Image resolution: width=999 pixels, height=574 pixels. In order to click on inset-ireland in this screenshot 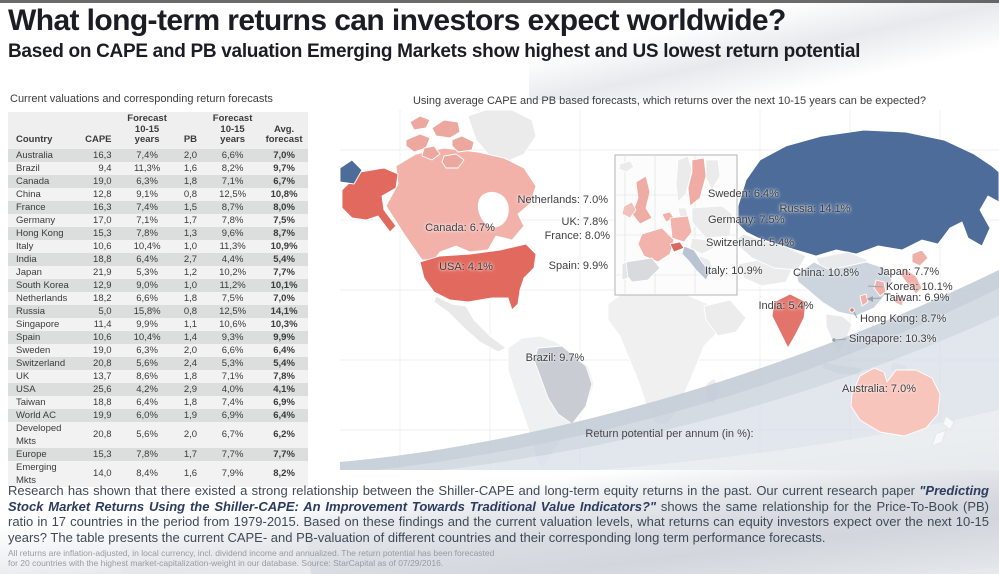, I will do `click(629, 210)`.